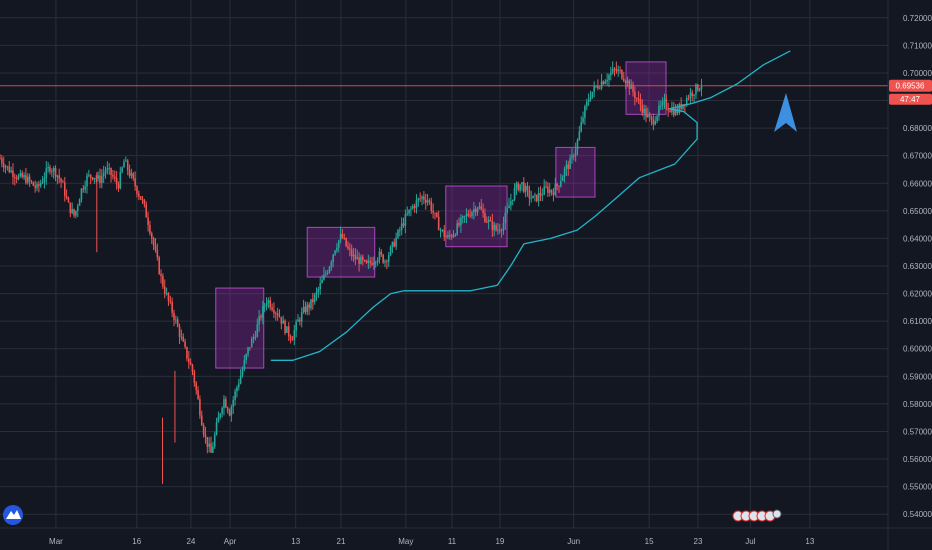  What do you see at coordinates (13, 515) in the screenshot?
I see `tradingview-logo-icon` at bounding box center [13, 515].